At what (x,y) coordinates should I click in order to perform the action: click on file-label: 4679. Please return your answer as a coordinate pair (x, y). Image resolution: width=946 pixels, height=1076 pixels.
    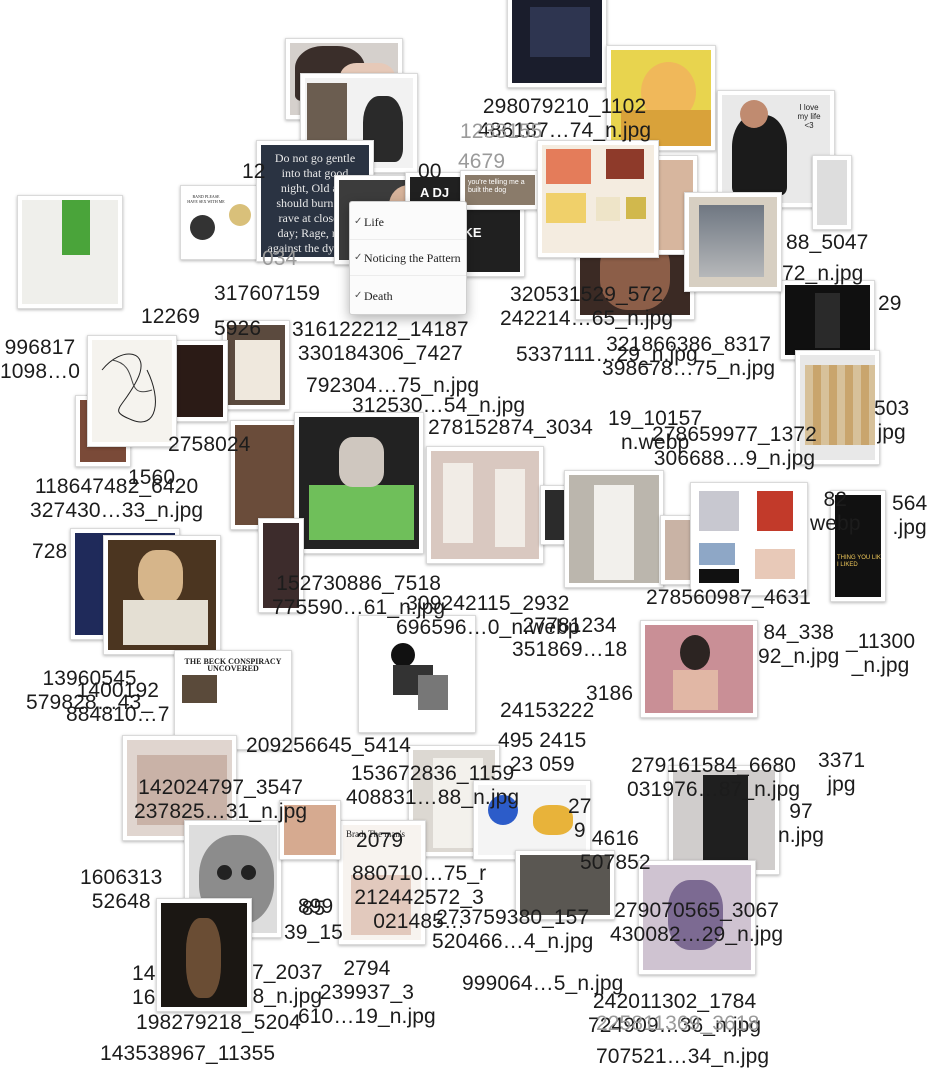
    Looking at the image, I should click on (481, 162).